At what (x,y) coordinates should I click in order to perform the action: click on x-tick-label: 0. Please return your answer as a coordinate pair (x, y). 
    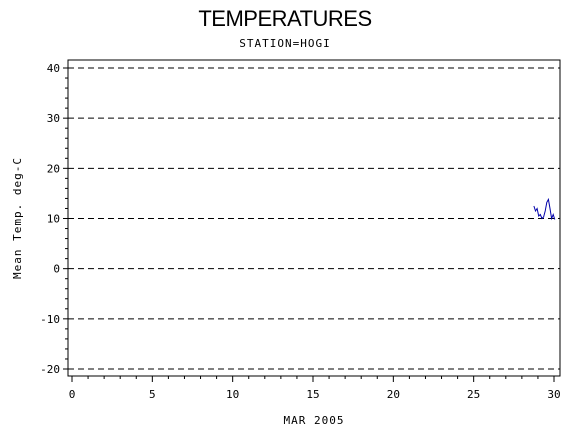
    Looking at the image, I should click on (72, 394).